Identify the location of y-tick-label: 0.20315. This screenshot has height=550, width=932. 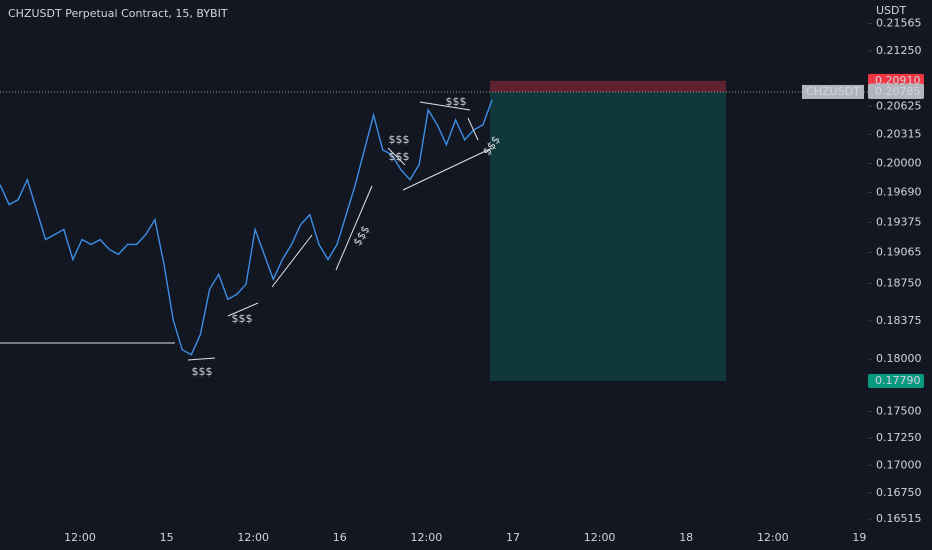
(899, 133).